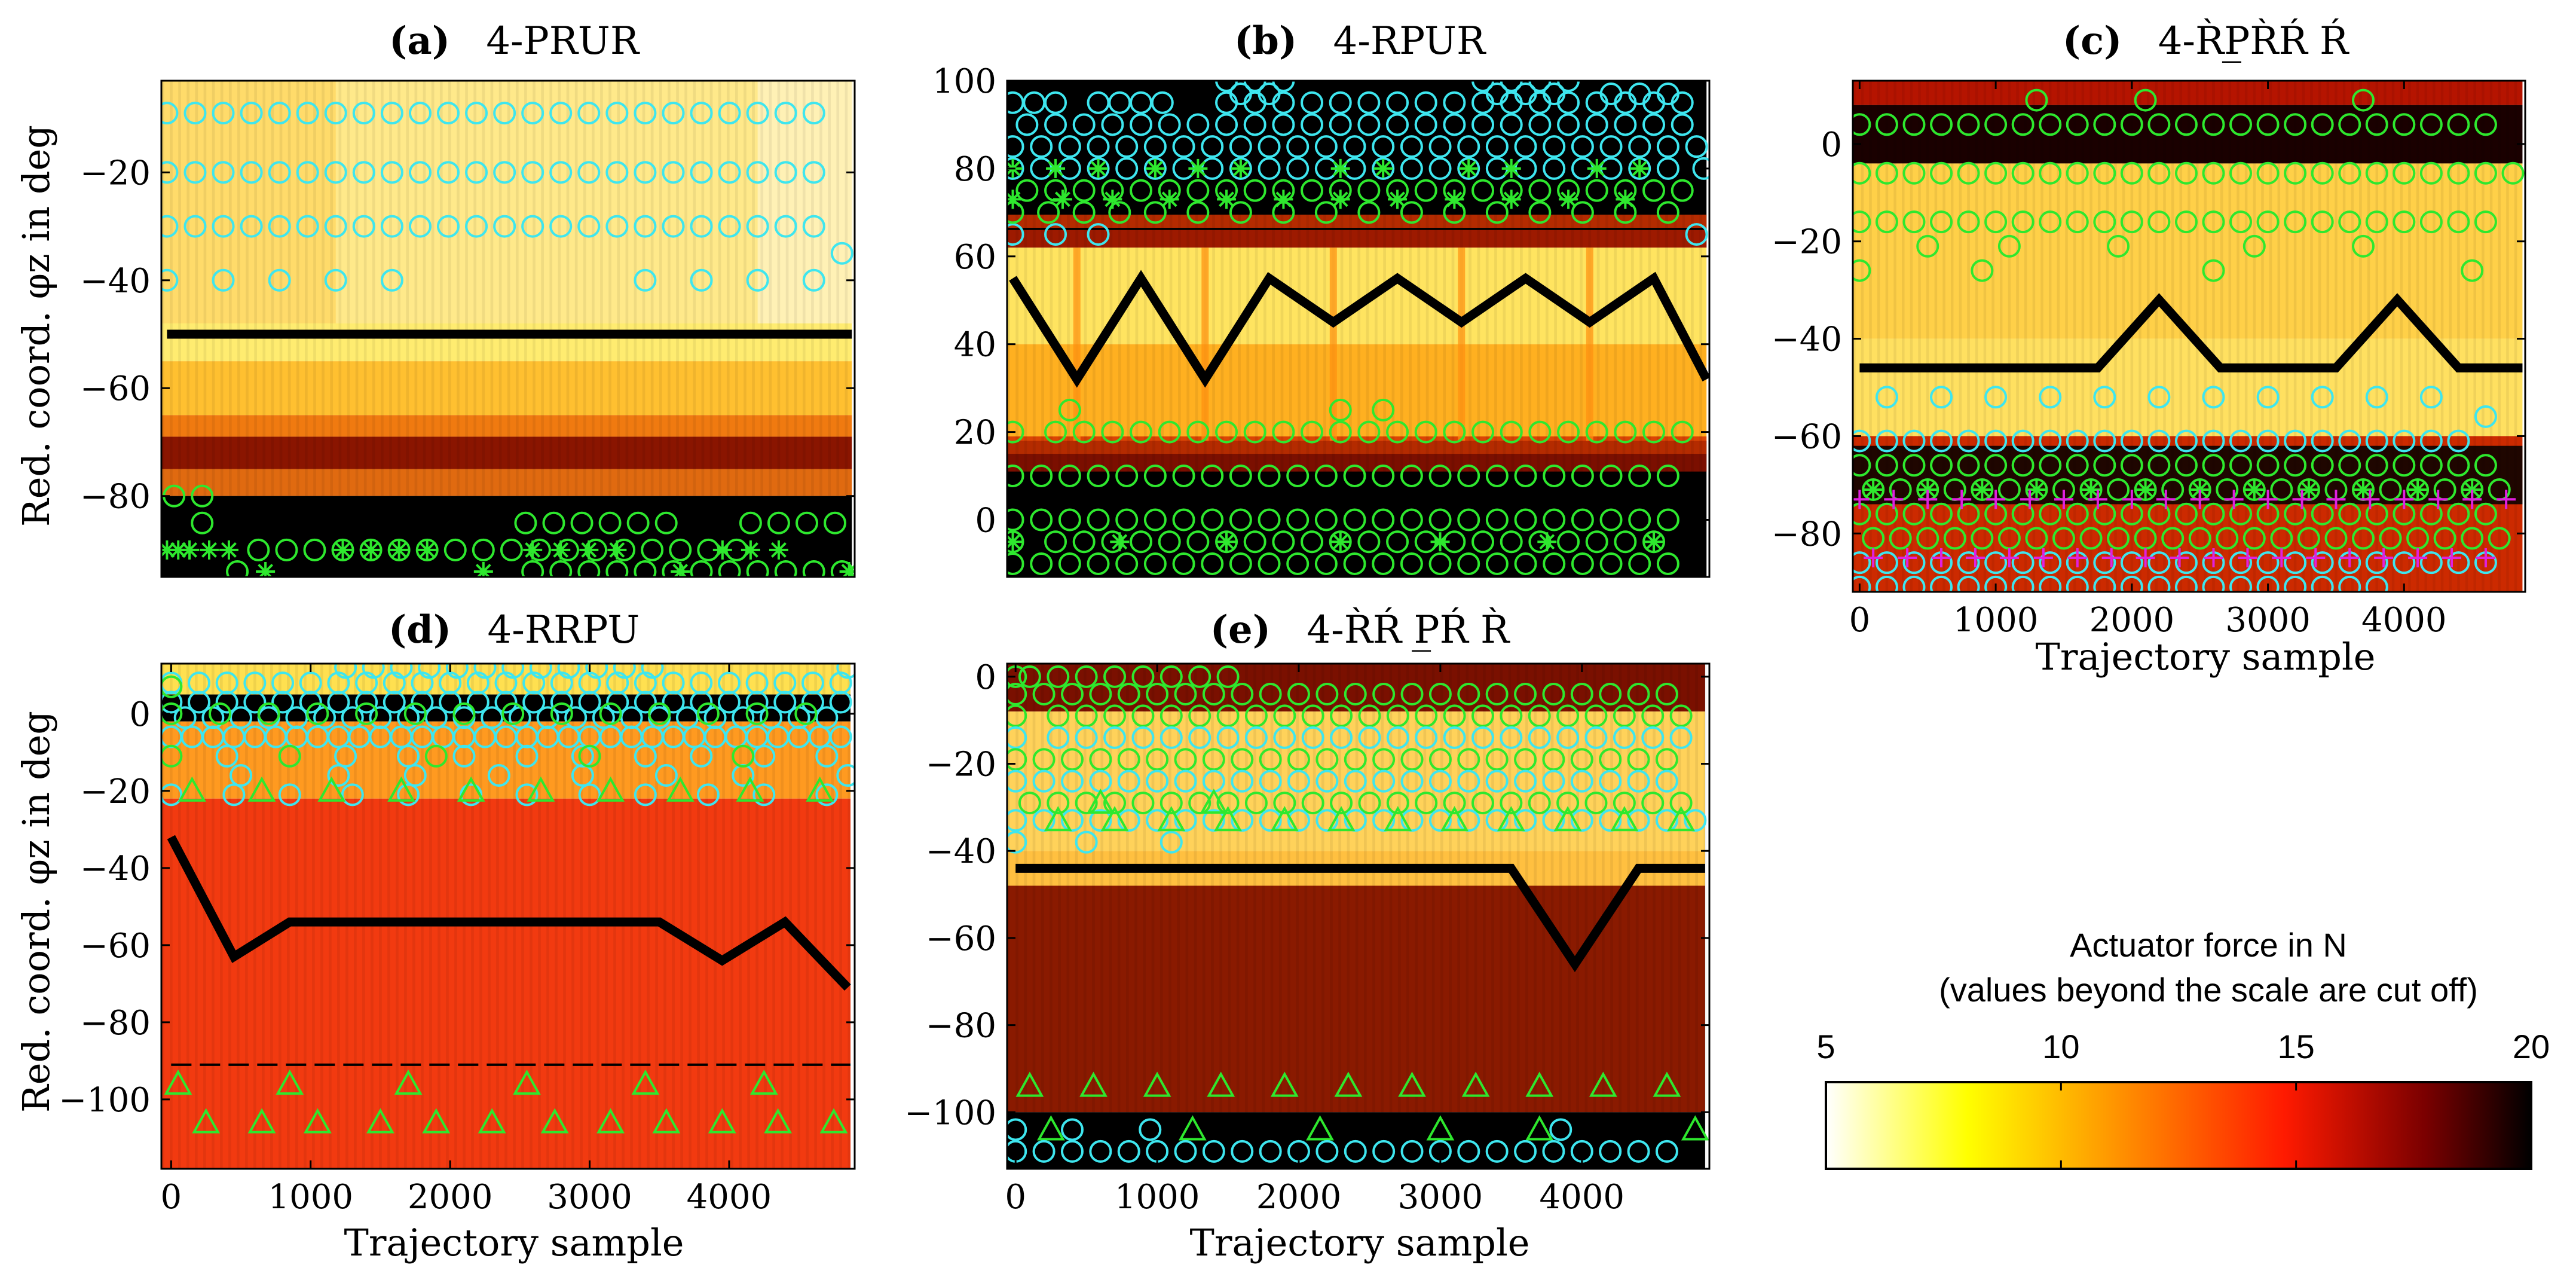  What do you see at coordinates (419, 629) in the screenshot?
I see `panel-d-letter: (d)` at bounding box center [419, 629].